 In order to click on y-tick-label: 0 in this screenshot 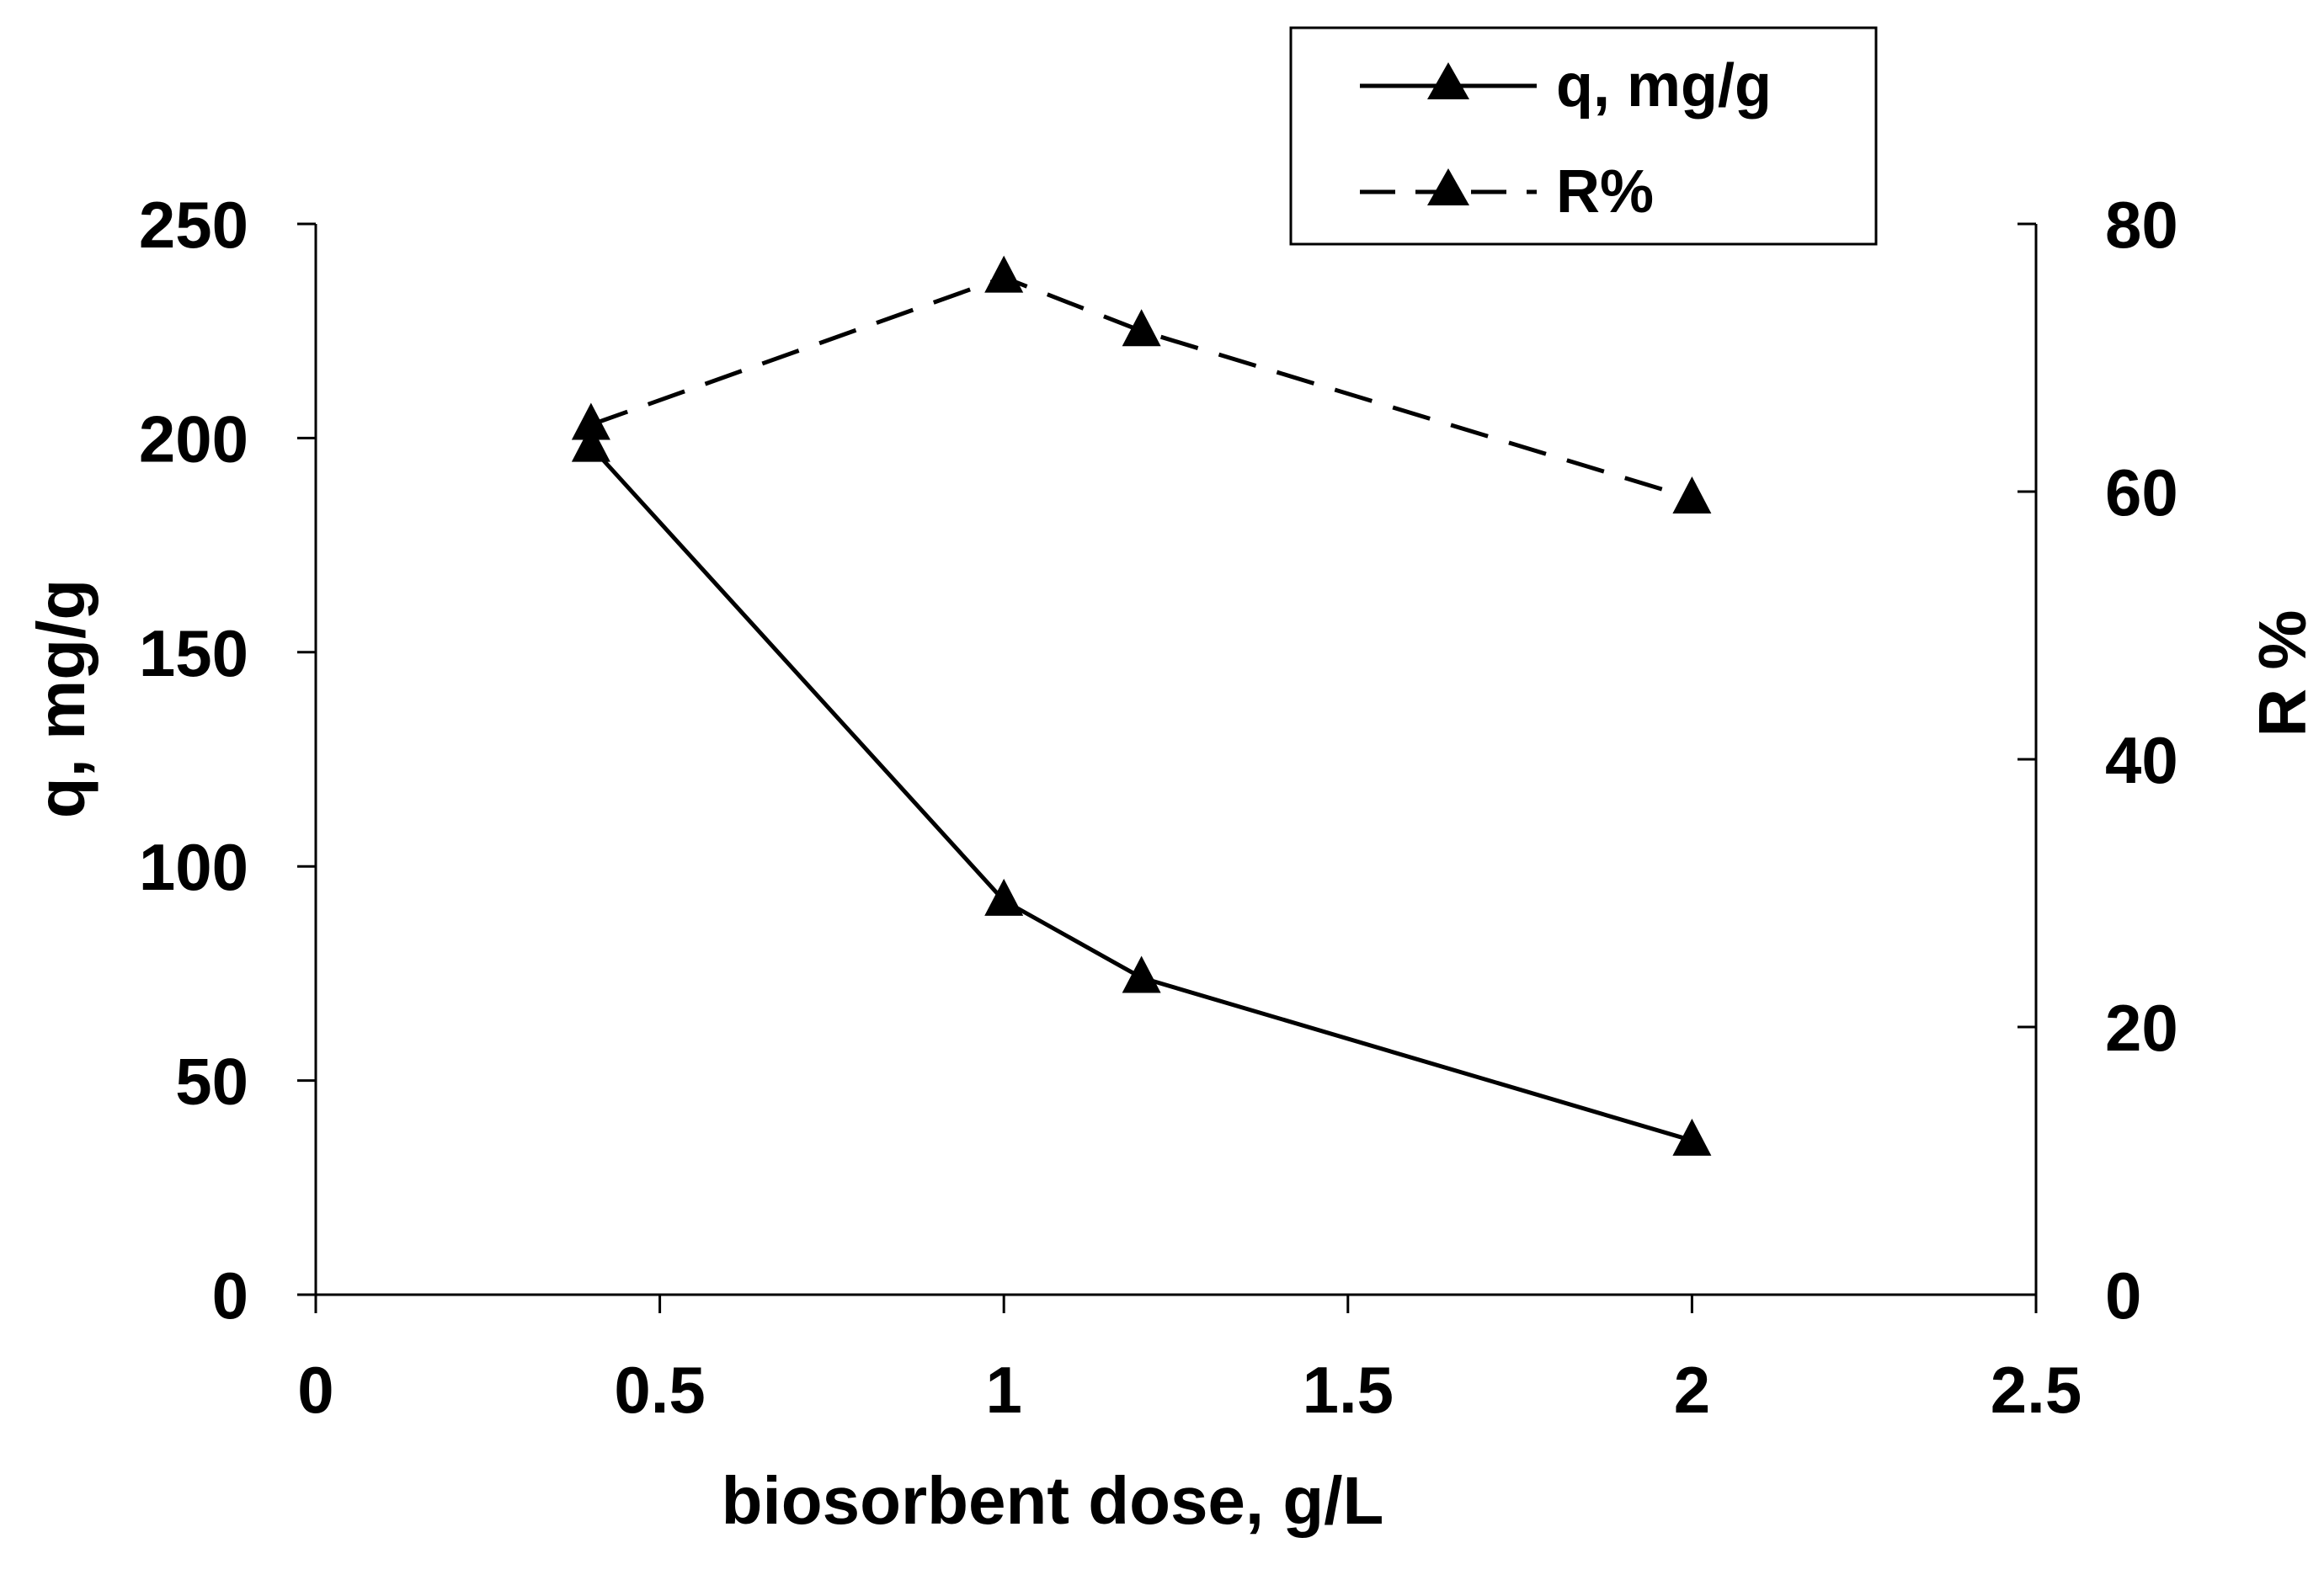, I will do `click(230, 1295)`.